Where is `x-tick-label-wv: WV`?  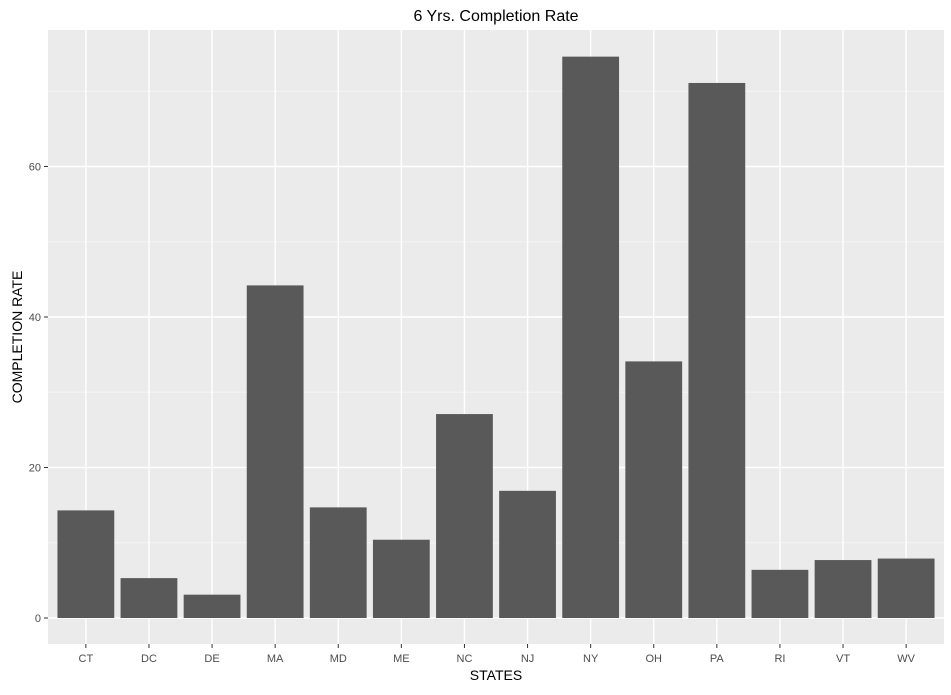 x-tick-label-wv: WV is located at coordinates (906, 659).